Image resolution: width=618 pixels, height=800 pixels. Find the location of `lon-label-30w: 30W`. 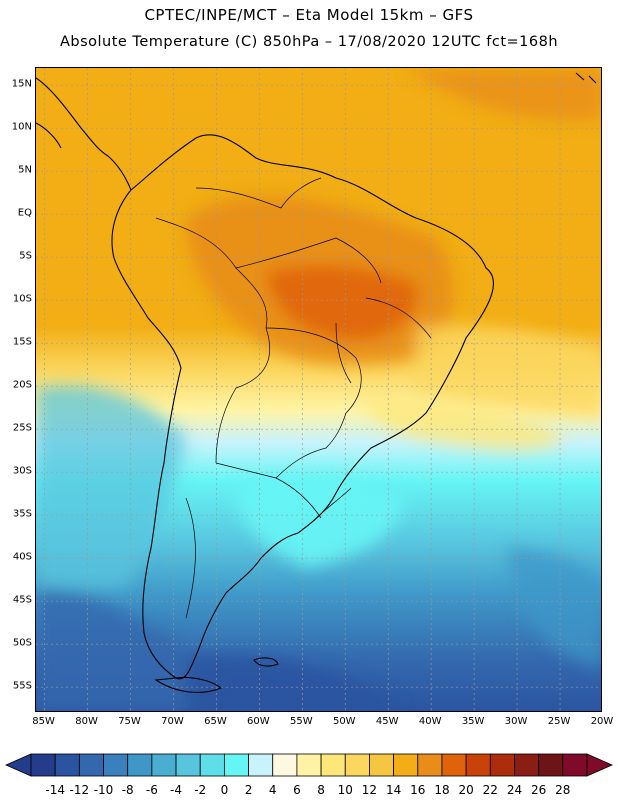

lon-label-30w: 30W is located at coordinates (516, 721).